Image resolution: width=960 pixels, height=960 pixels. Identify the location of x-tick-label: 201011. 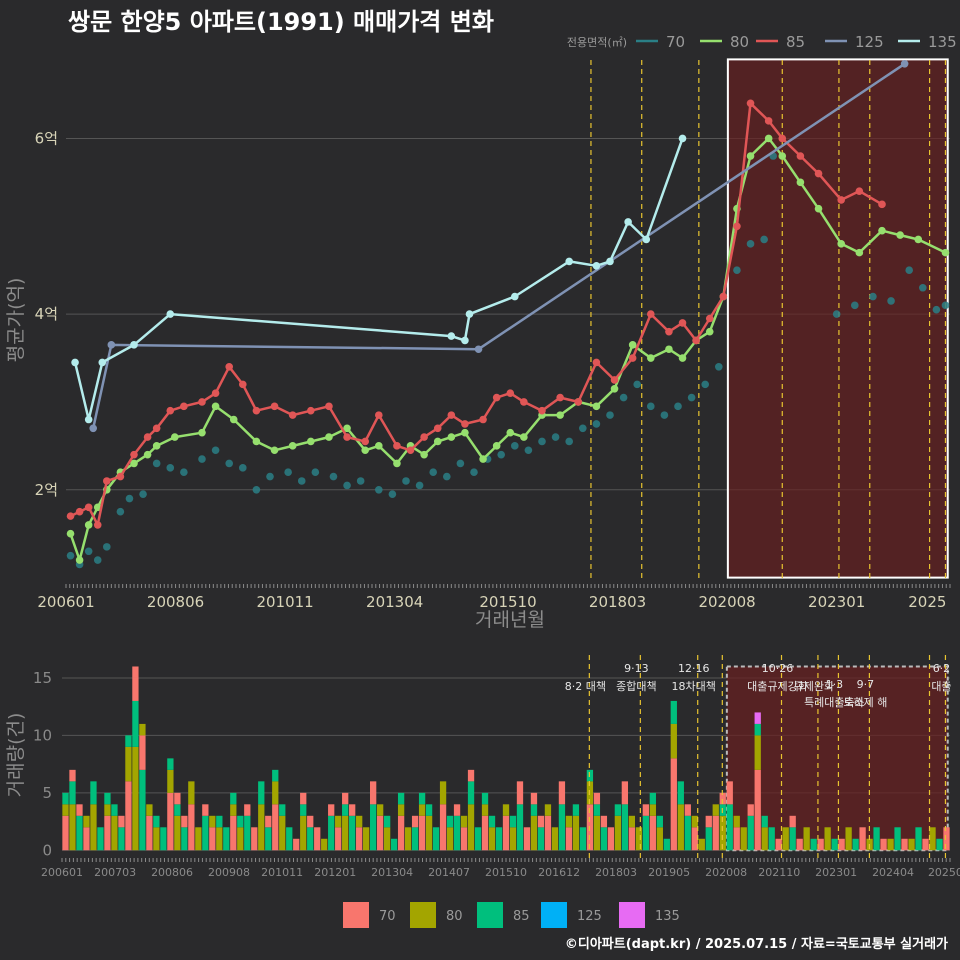
(284, 602).